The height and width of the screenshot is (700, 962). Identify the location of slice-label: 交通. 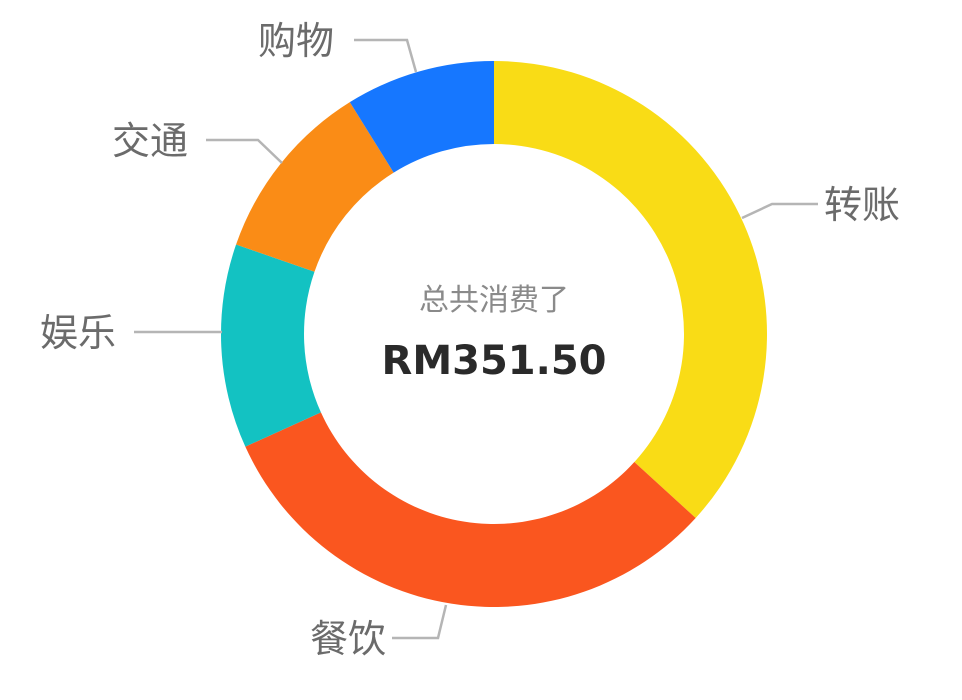
(150, 141).